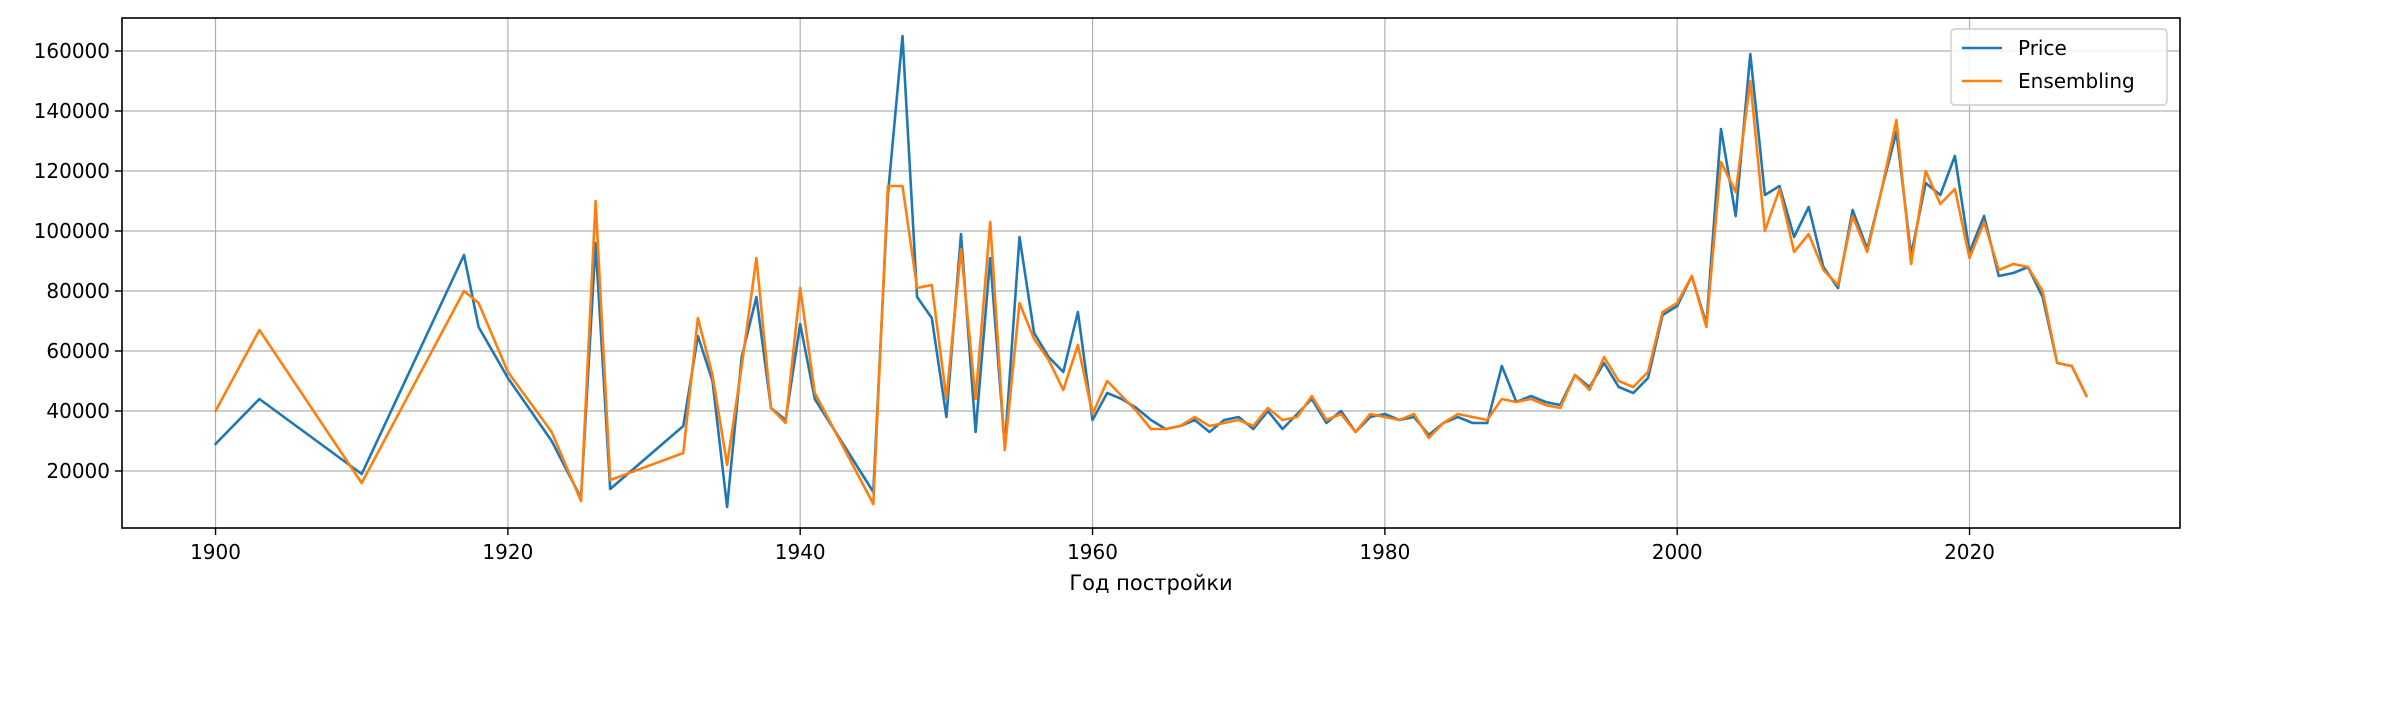 This screenshot has height=702, width=2407. What do you see at coordinates (72, 51) in the screenshot?
I see `y-tick-label: 160000` at bounding box center [72, 51].